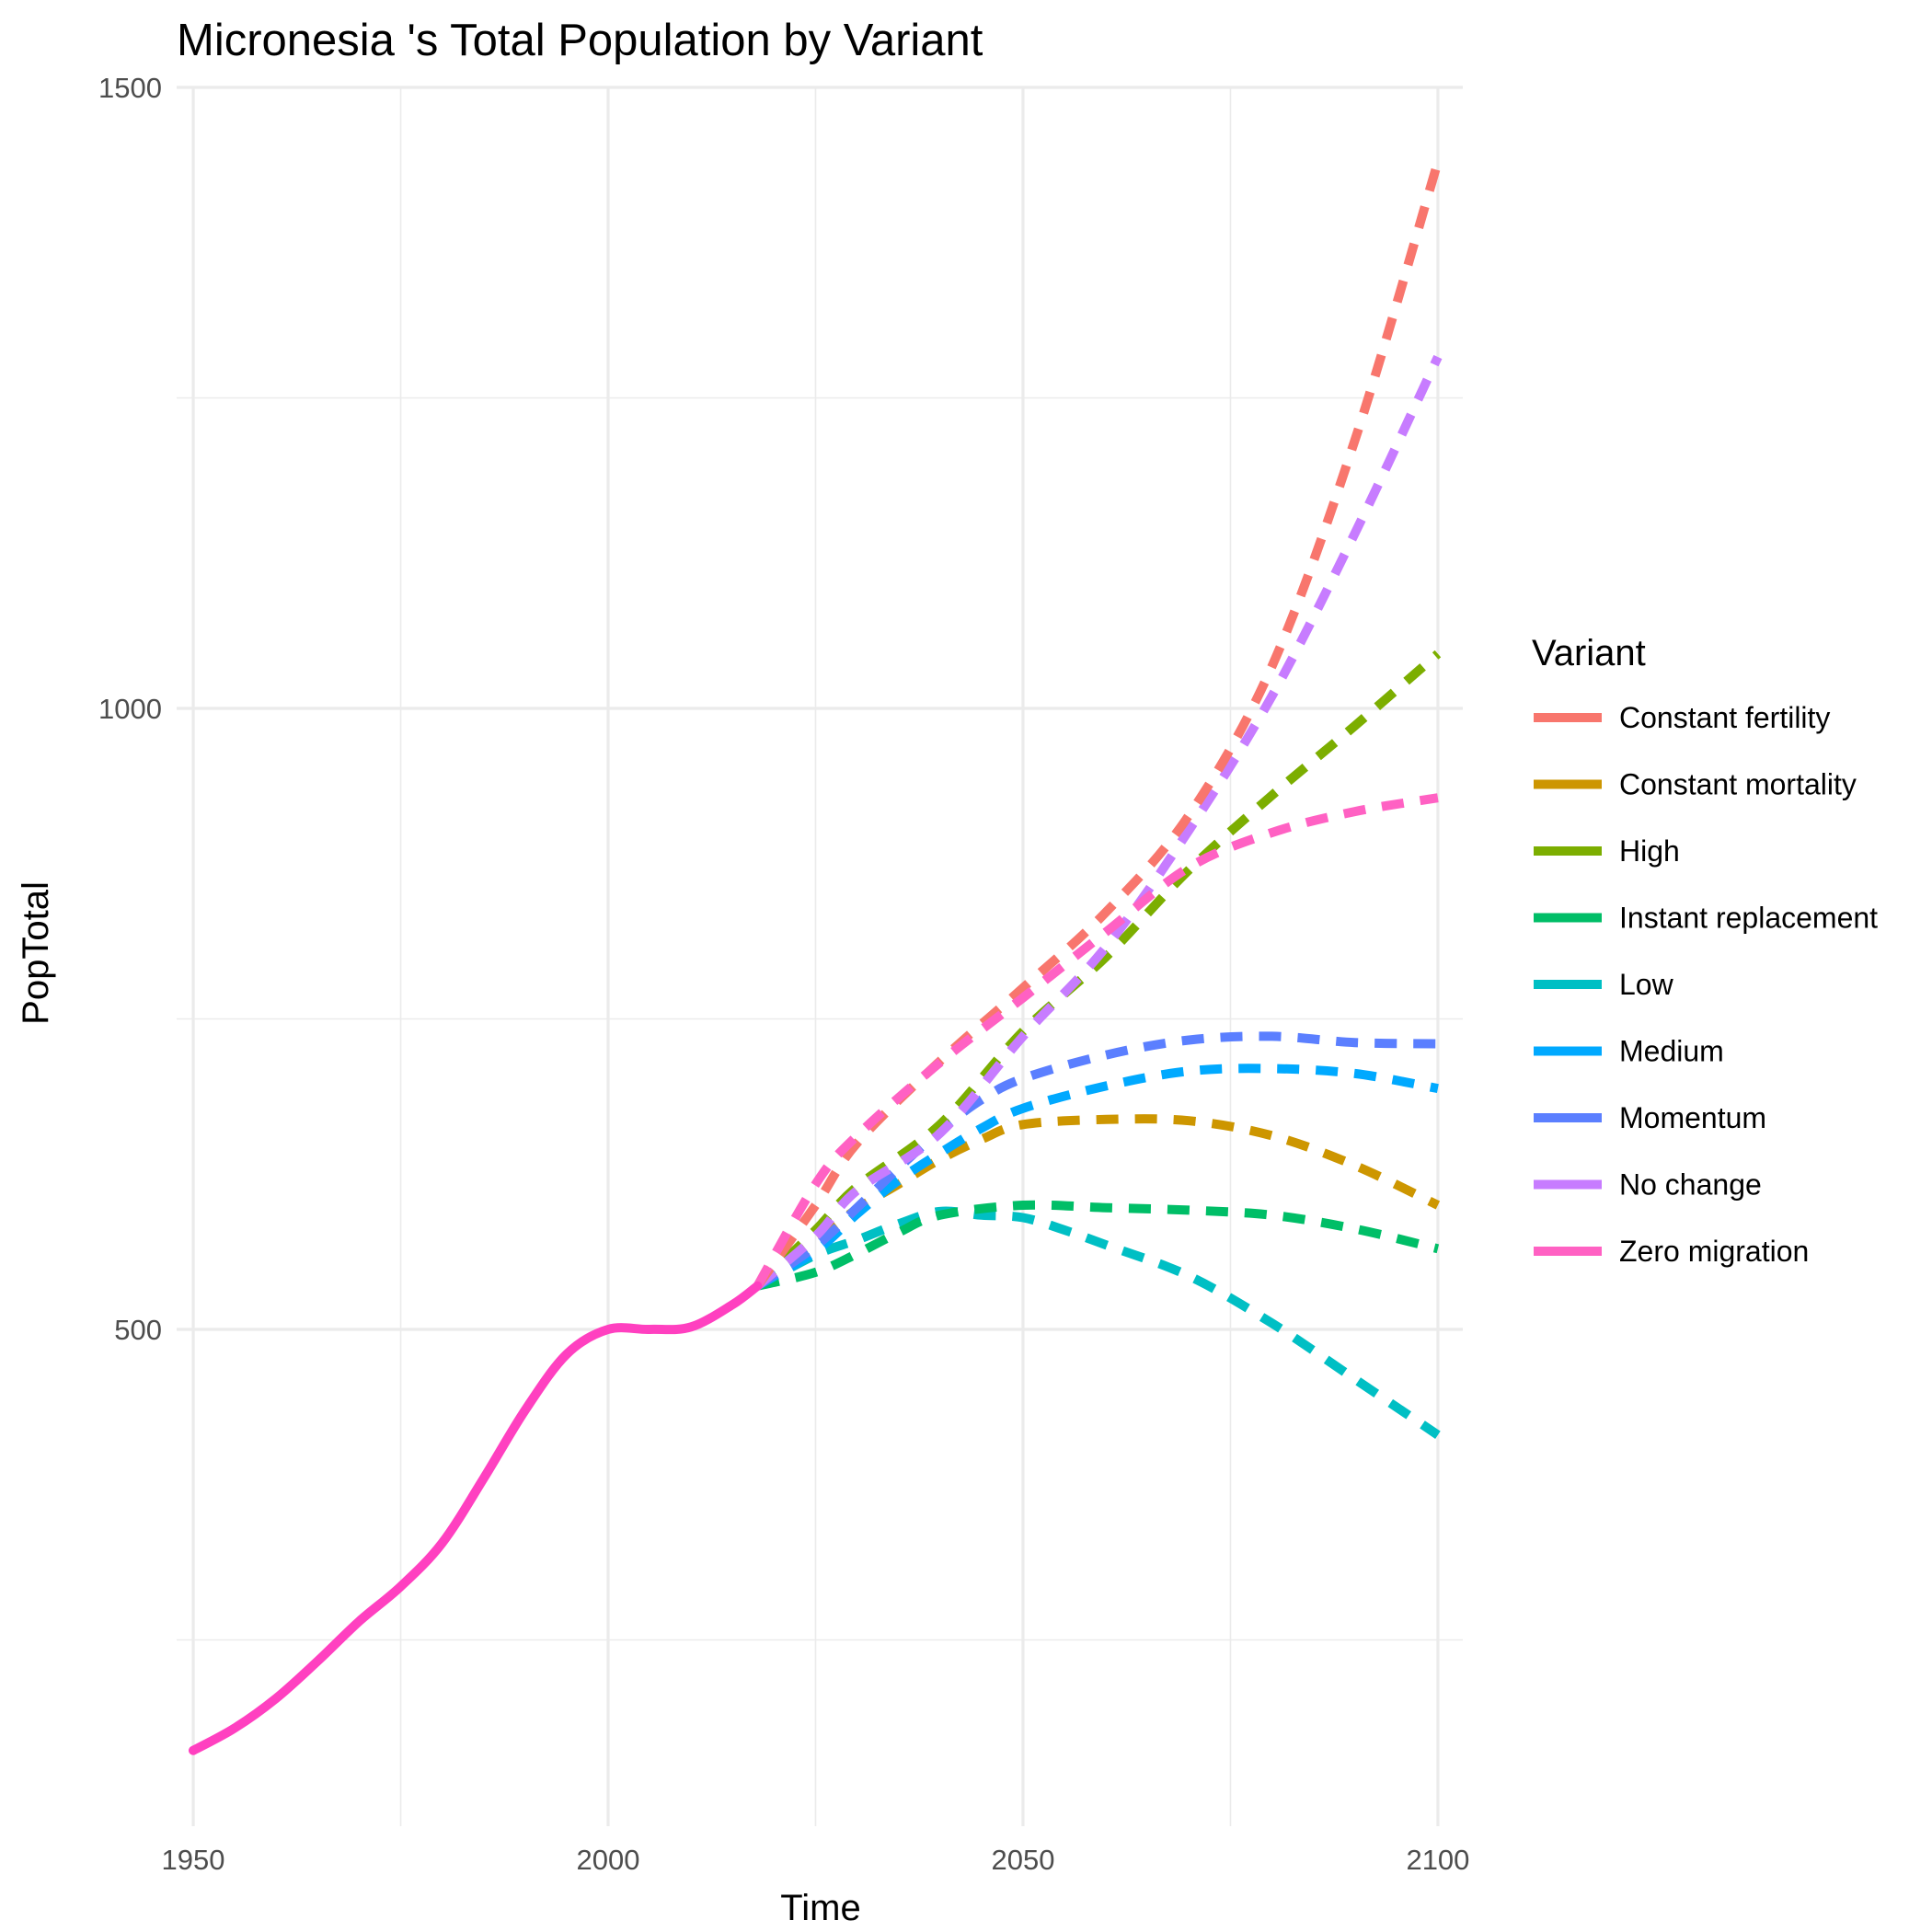 The image size is (1932, 1932). I want to click on legend-label: Momentum, so click(1692, 1117).